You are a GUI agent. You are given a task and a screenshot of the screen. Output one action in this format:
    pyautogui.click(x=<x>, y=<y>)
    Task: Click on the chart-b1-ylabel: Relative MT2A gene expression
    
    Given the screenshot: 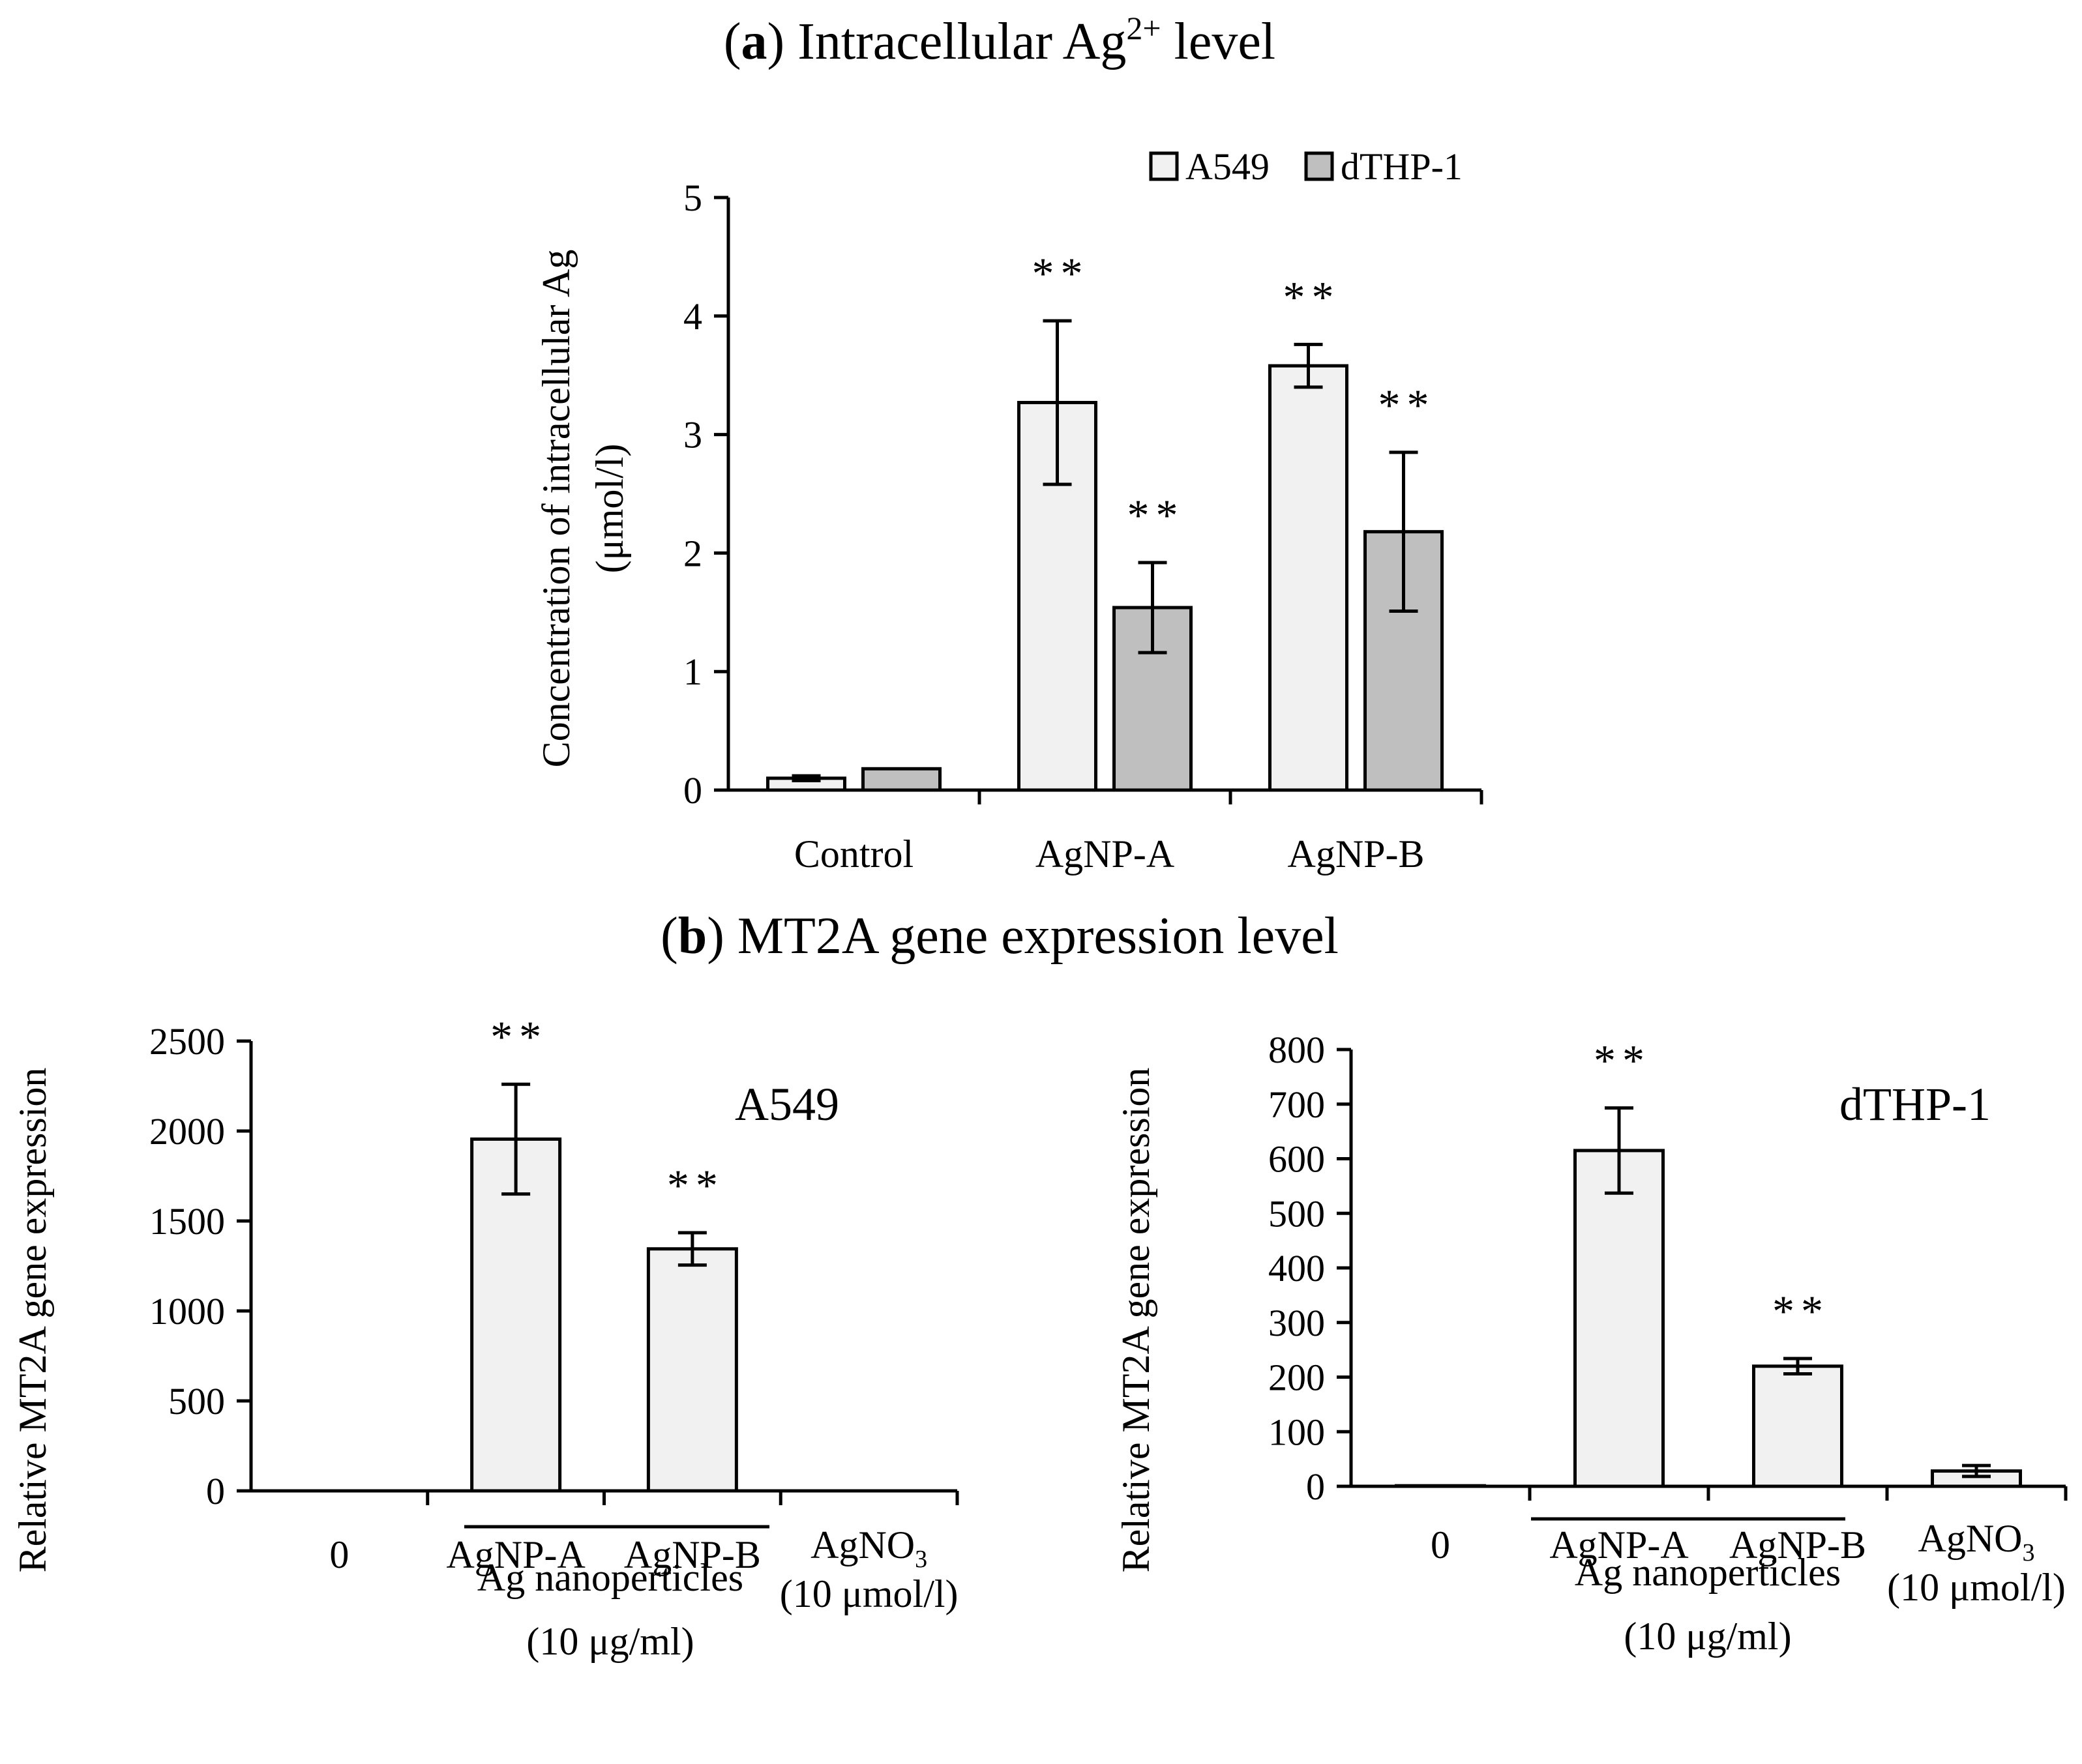 What is the action you would take?
    pyautogui.click(x=33, y=1320)
    